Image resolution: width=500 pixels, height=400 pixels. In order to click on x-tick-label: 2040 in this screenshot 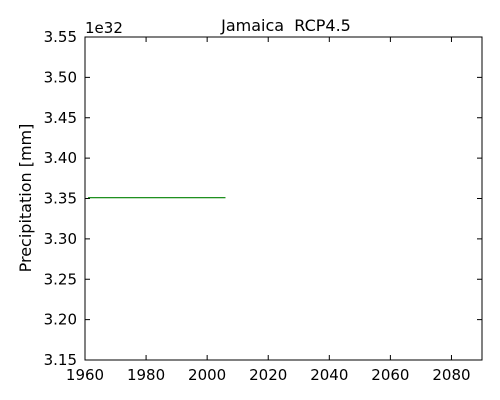, I will do `click(329, 375)`.